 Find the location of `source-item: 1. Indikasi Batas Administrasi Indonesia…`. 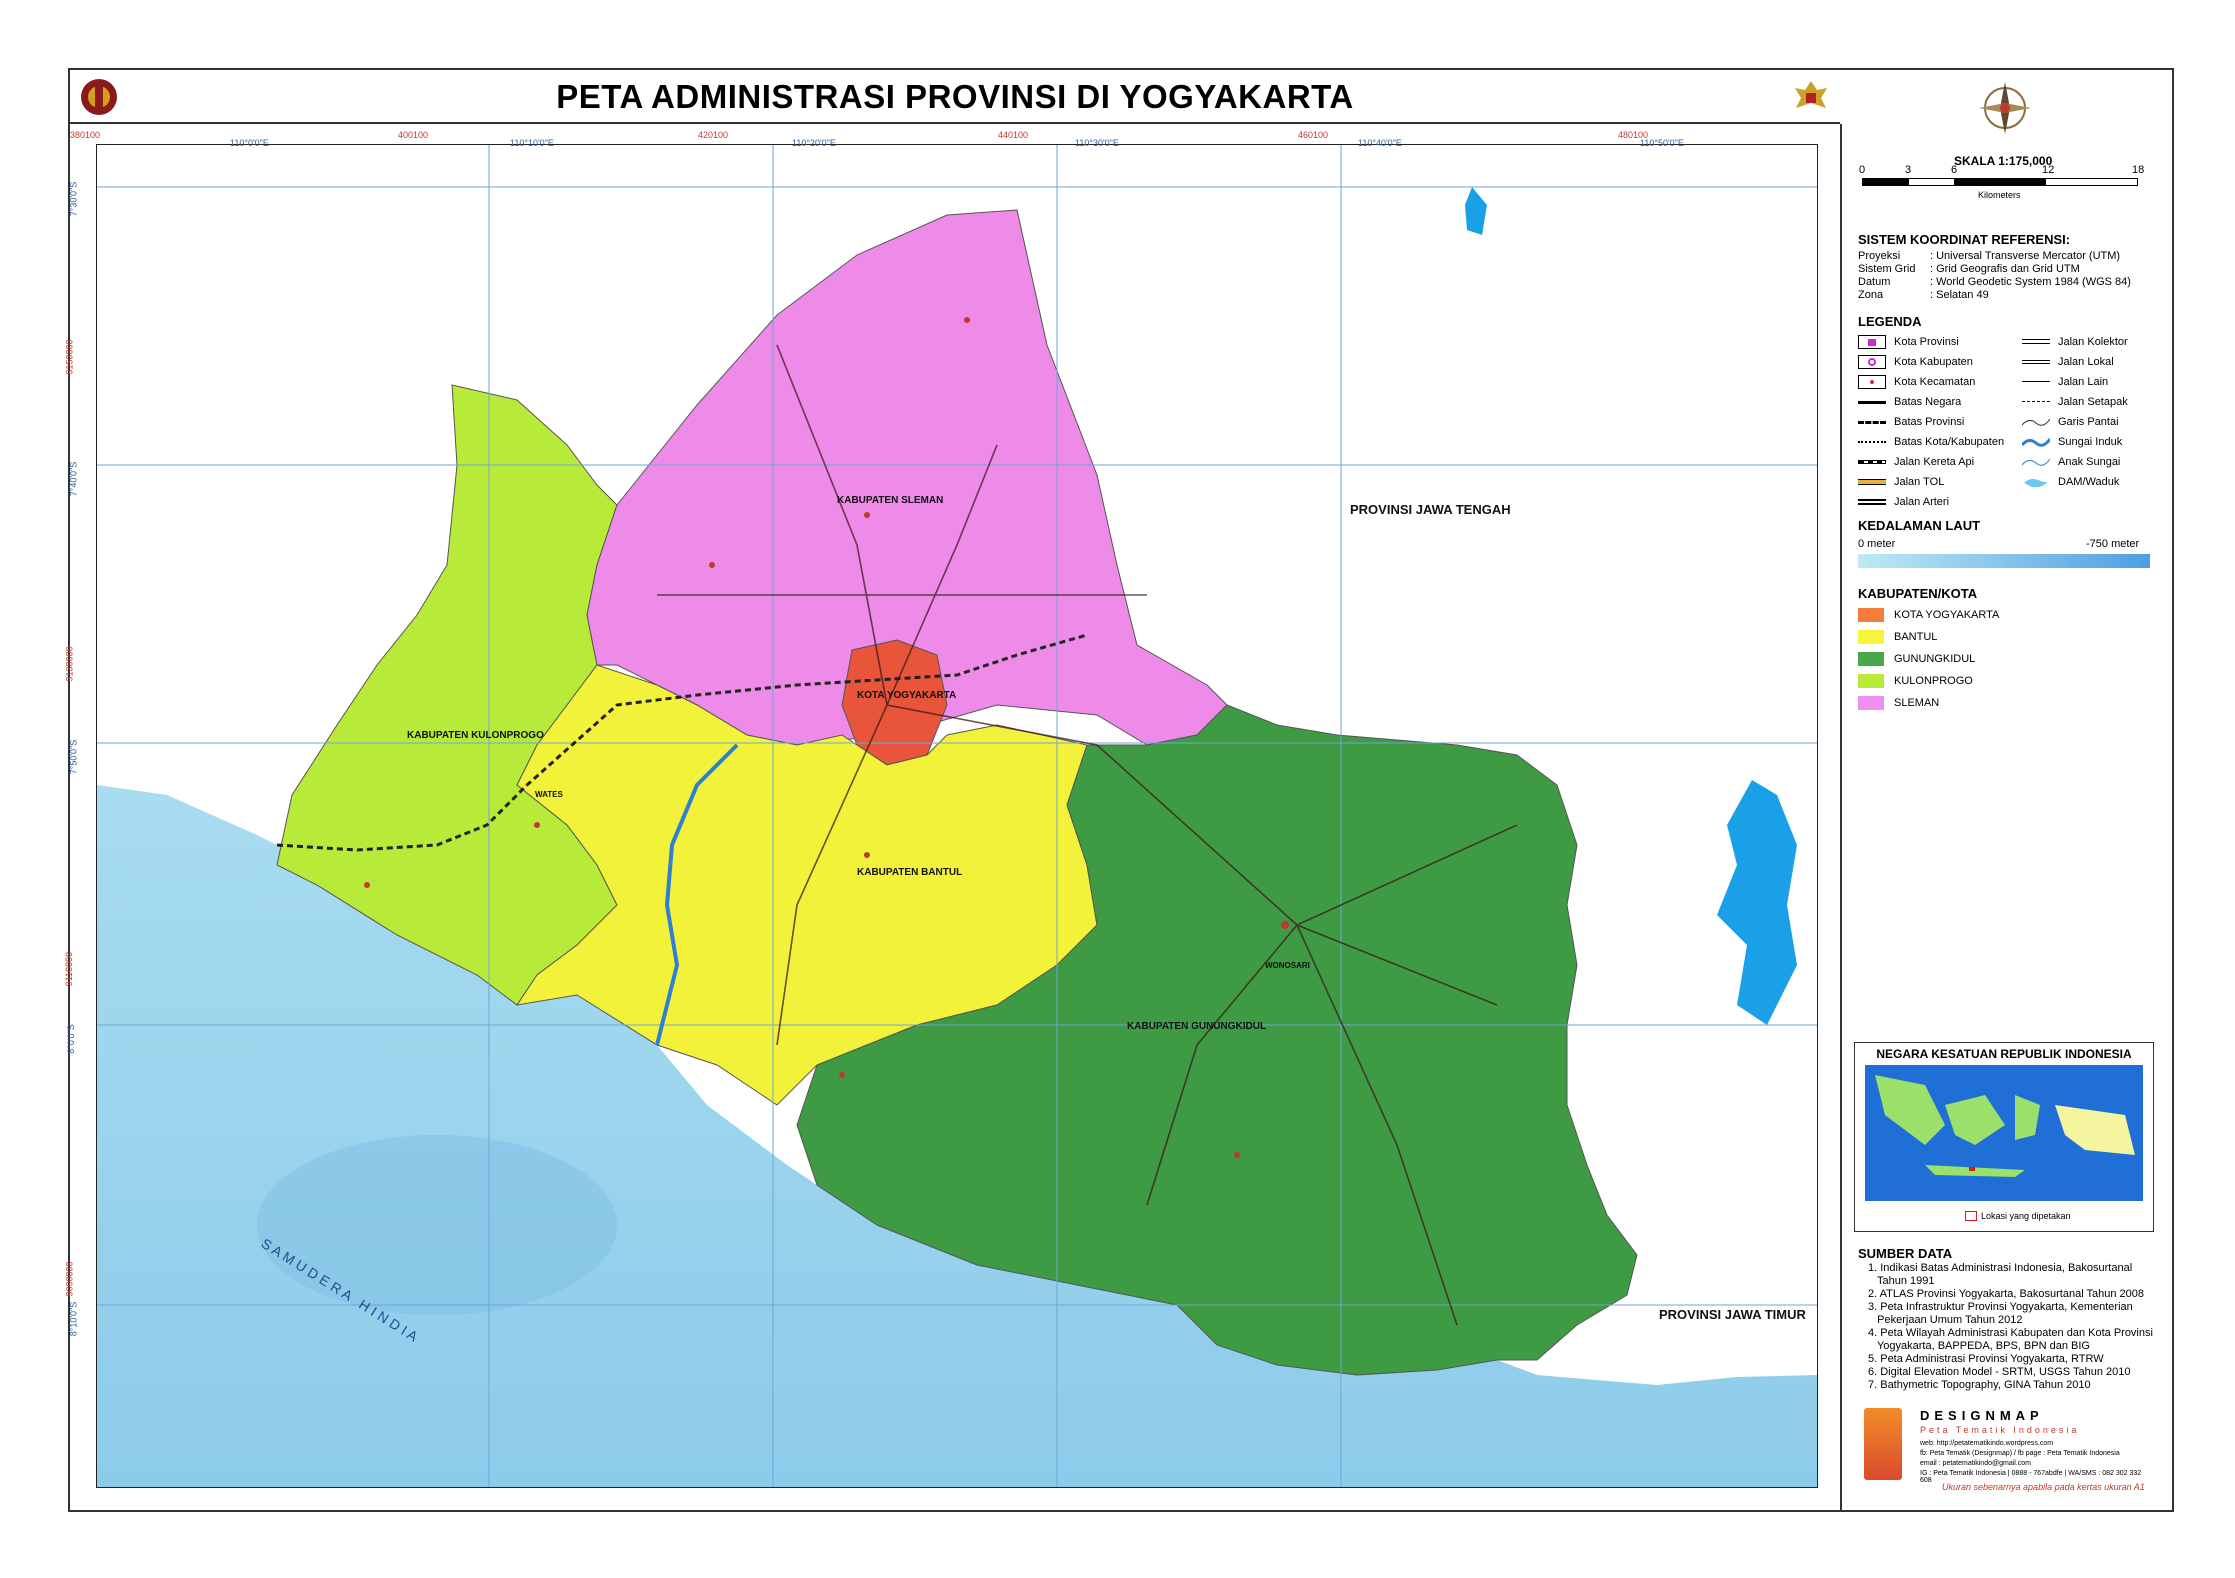

source-item: 1. Indikasi Batas Administrasi Indonesia… is located at coordinates (2000, 1268).